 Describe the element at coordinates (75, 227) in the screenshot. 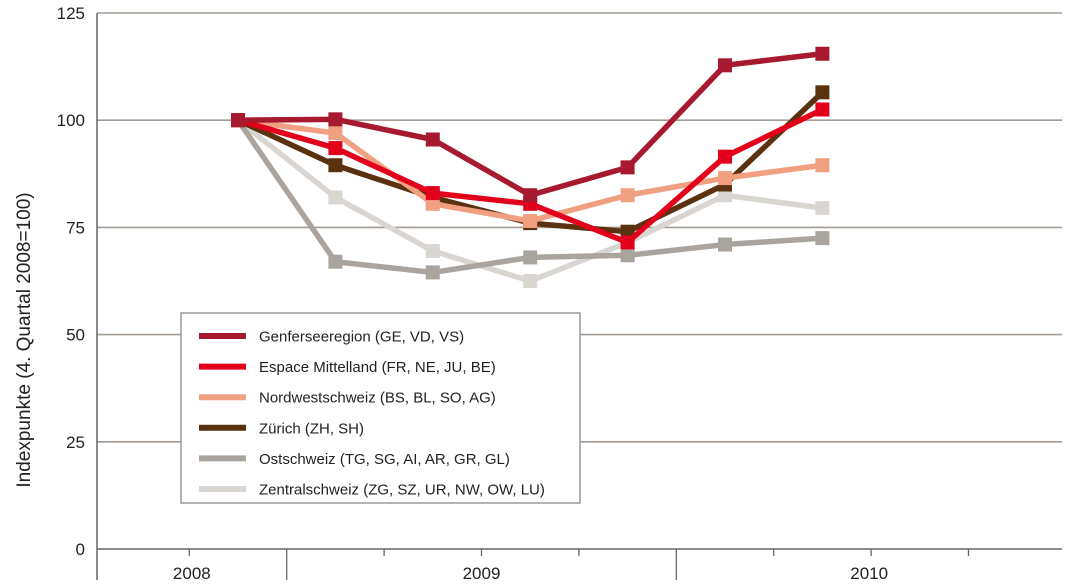

I see `y-tick-label: 75` at that location.